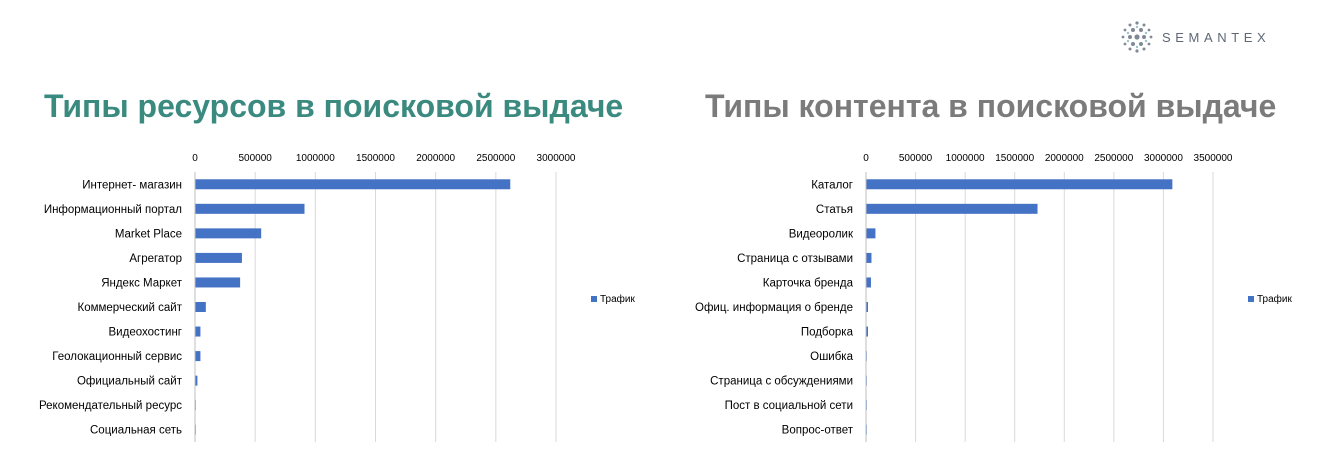 The width and height of the screenshot is (1342, 474). Describe the element at coordinates (145, 333) in the screenshot. I see `left-chart-category-label: Видеохостинг` at that location.